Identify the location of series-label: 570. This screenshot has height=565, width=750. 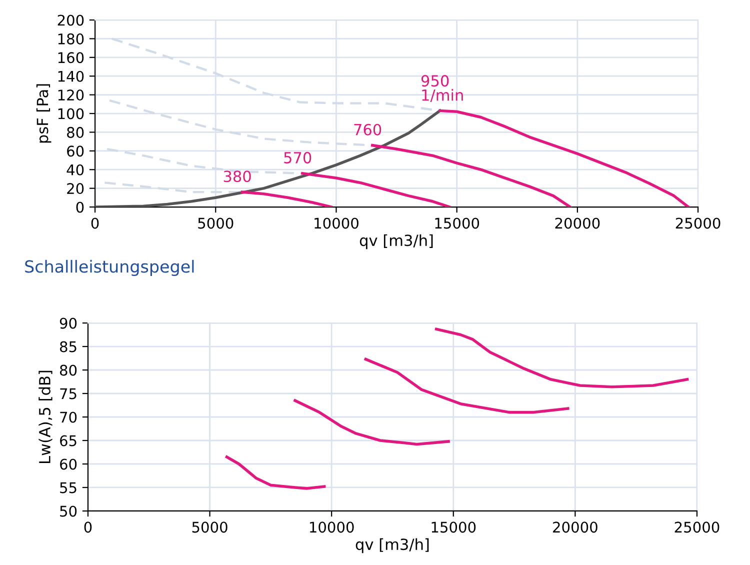
(298, 158).